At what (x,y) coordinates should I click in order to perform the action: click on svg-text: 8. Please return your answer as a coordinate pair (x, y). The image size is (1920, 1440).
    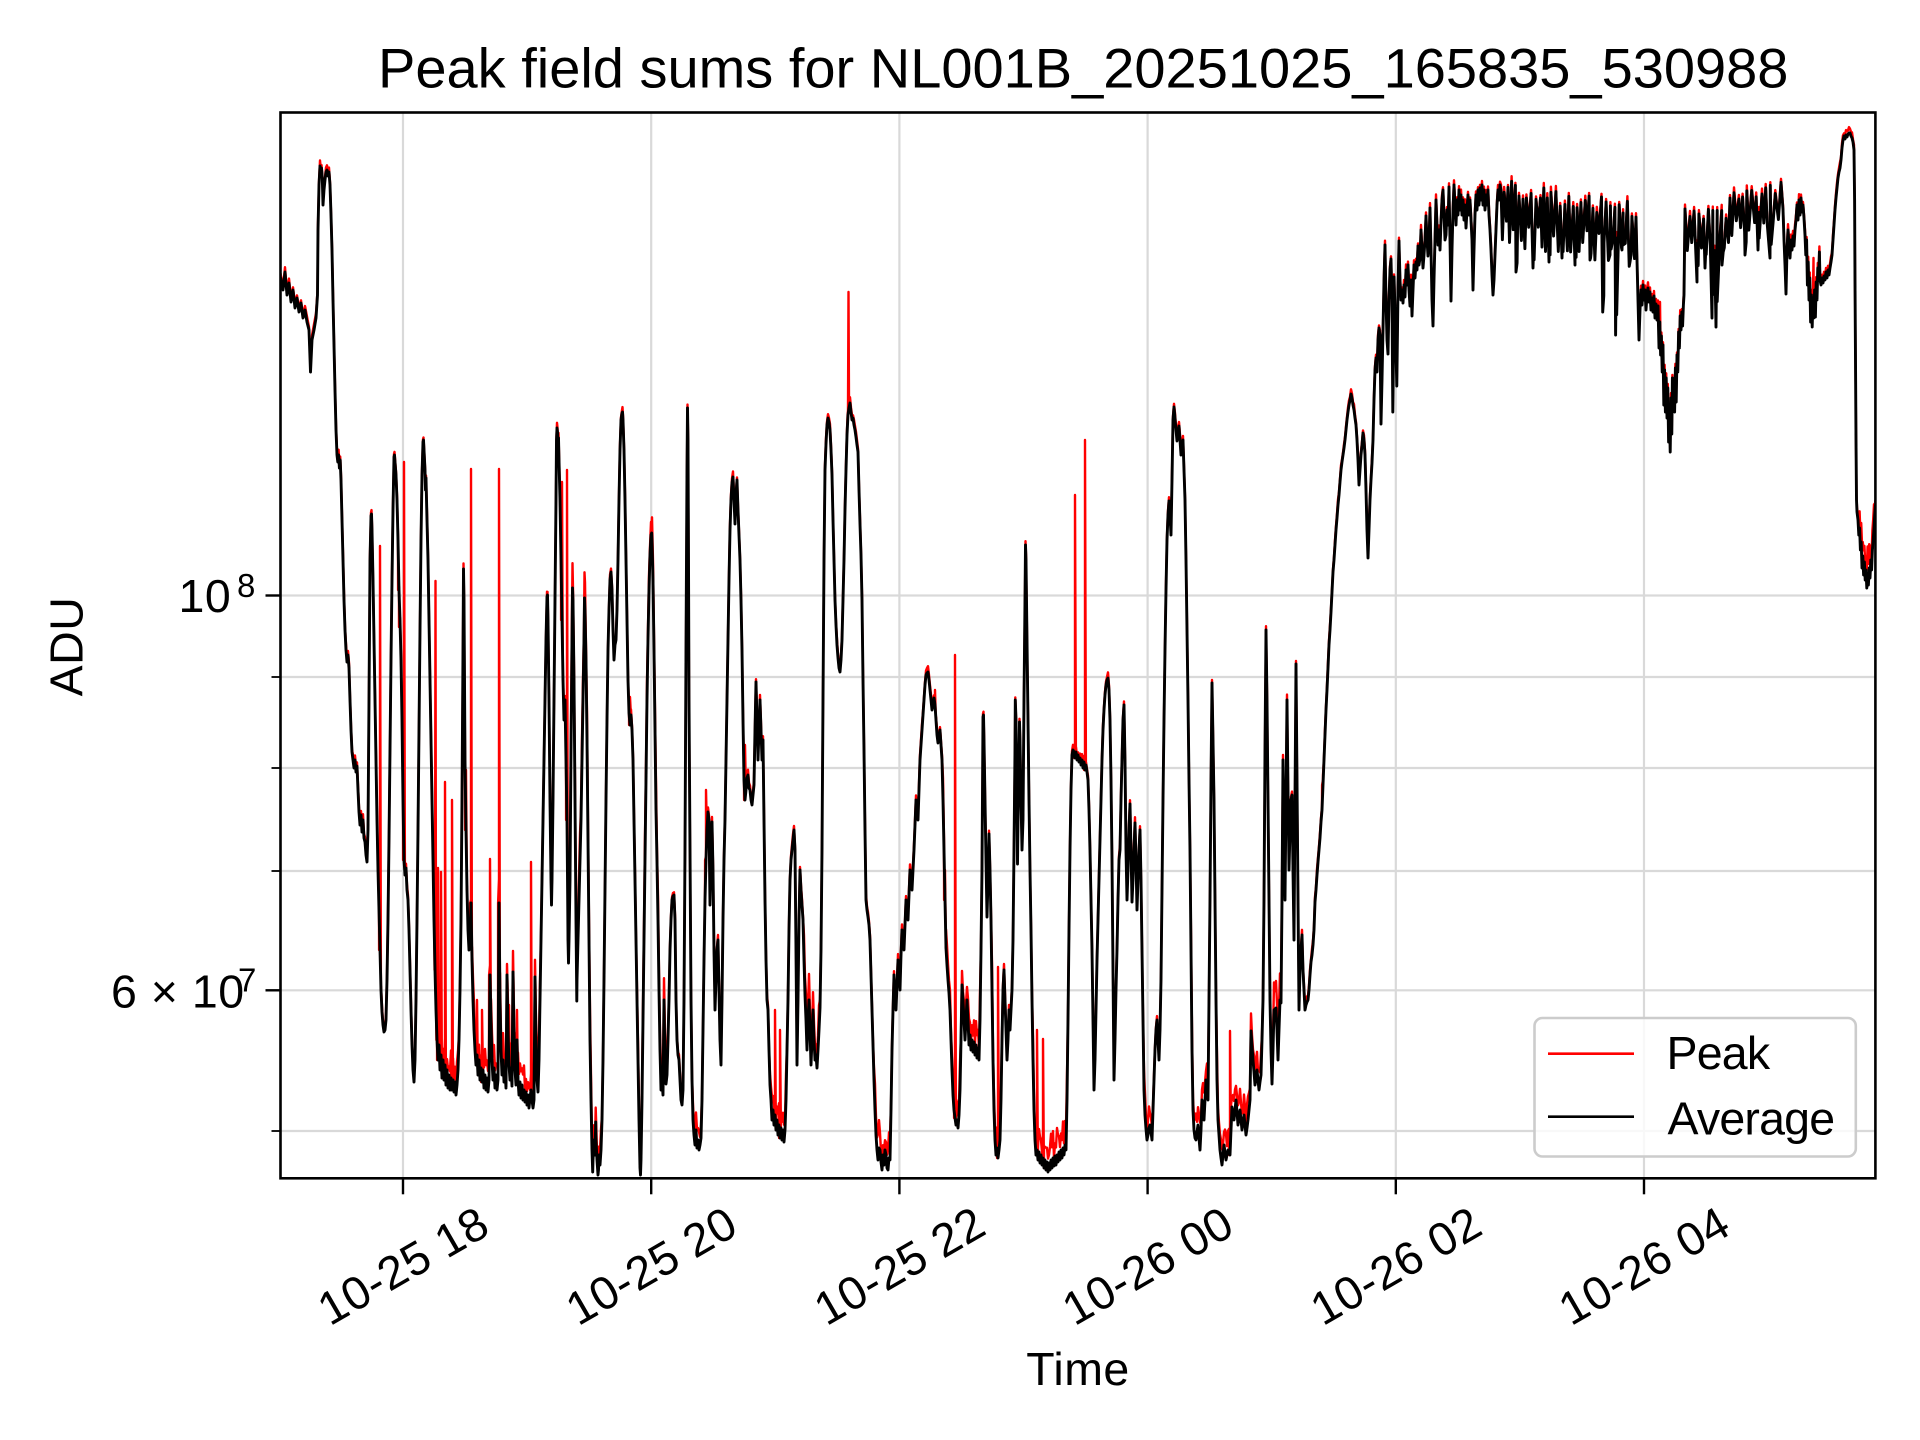
    Looking at the image, I should click on (246, 585).